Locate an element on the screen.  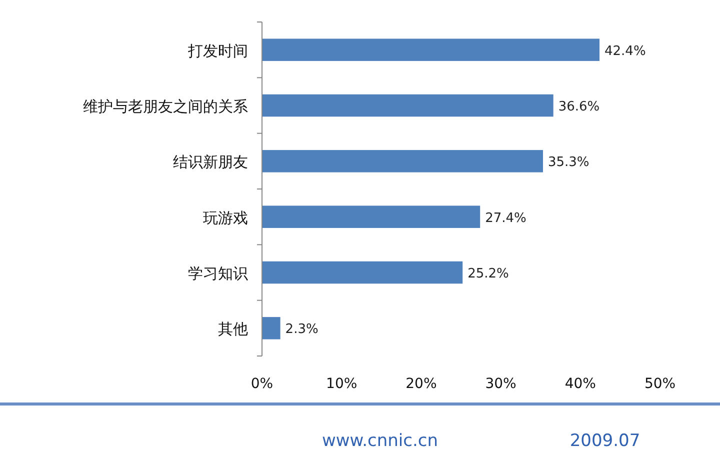
x-tick-label: 50% is located at coordinates (660, 384).